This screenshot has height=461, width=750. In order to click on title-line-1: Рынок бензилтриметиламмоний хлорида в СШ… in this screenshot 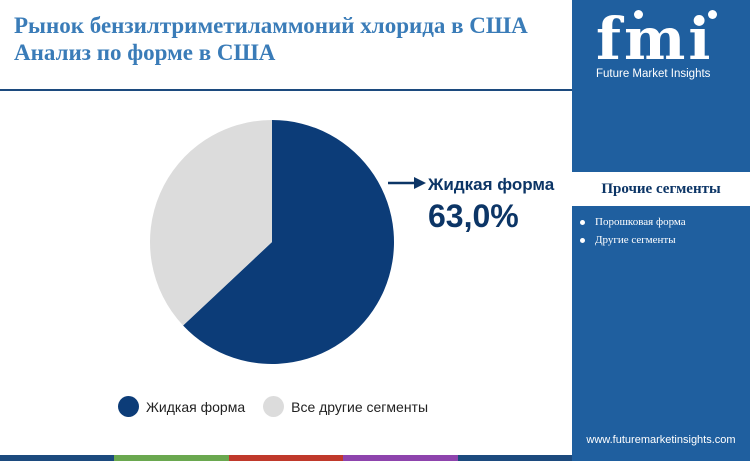, I will do `click(271, 25)`.